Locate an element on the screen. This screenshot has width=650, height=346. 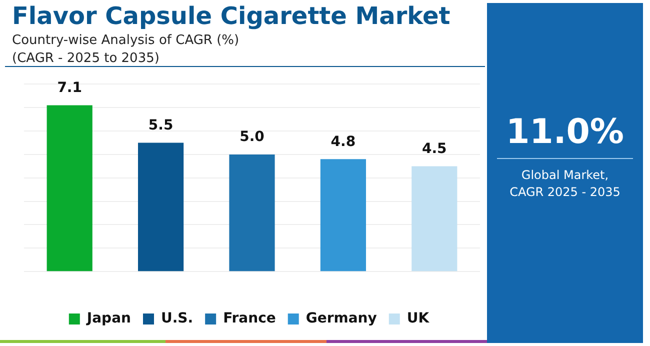
legend-label: Japan is located at coordinates (108, 318).